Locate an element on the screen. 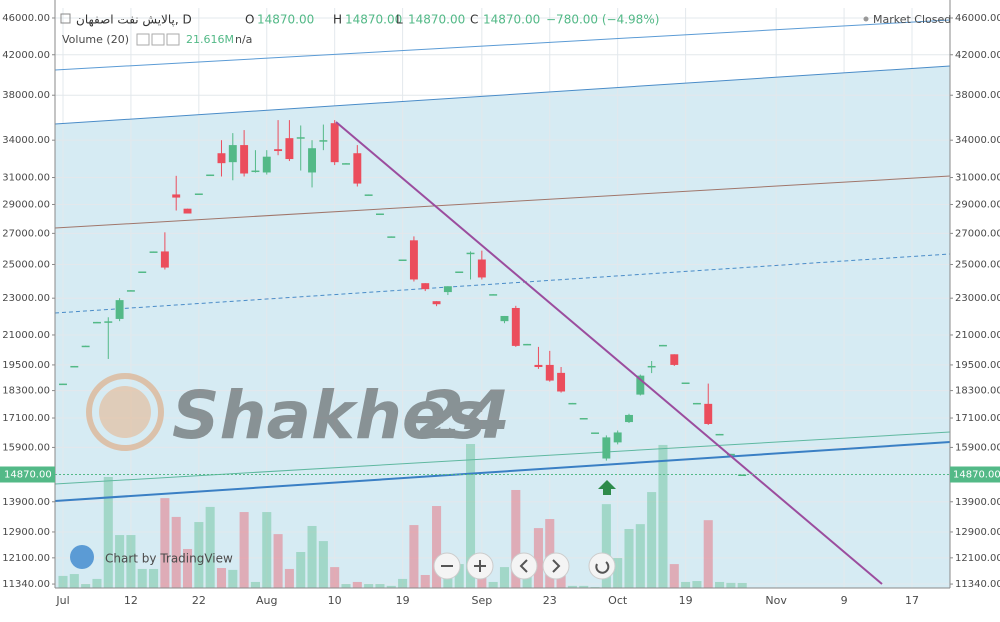  scroll-left-button is located at coordinates (524, 566).